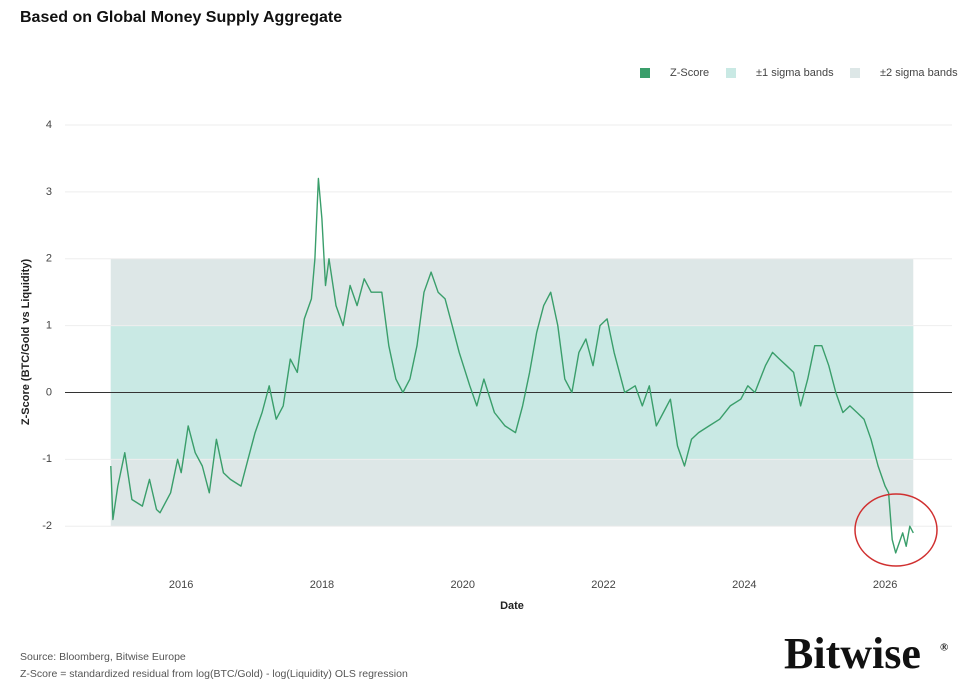  What do you see at coordinates (885, 585) in the screenshot?
I see `x-tick-label: 2026` at bounding box center [885, 585].